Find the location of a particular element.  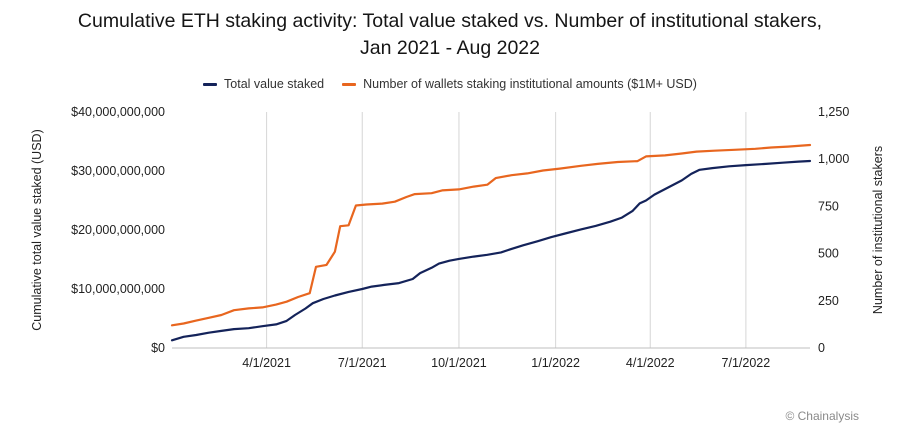

chart-subtitle: Jan 2021 - Aug 2022 is located at coordinates (450, 48).